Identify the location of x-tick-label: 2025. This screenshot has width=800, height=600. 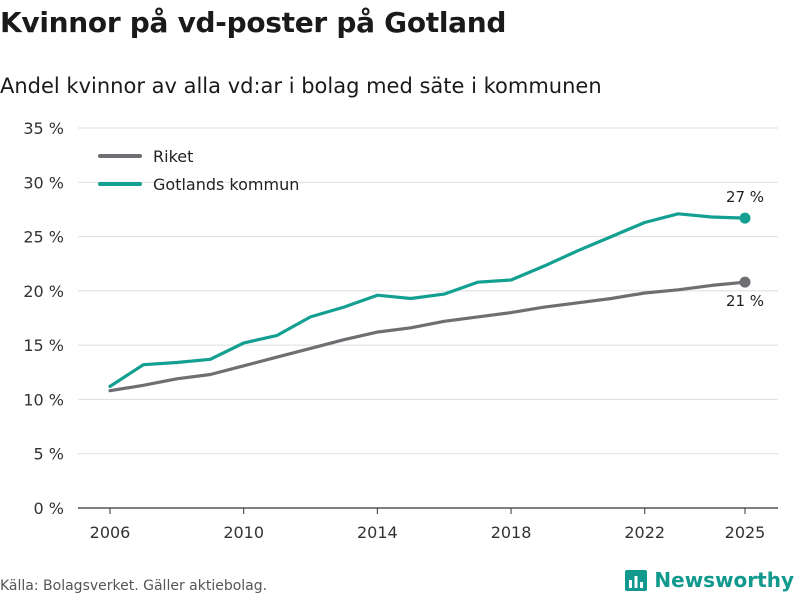
(745, 532).